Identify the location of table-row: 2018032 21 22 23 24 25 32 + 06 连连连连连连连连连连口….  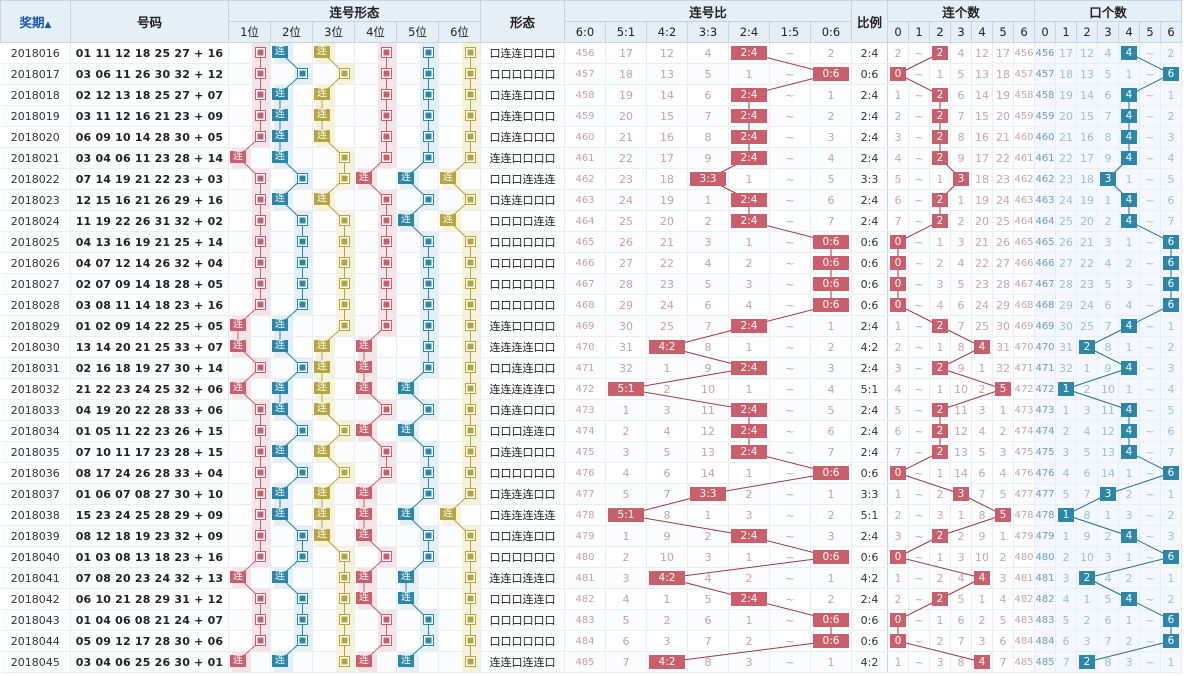
(591, 389).